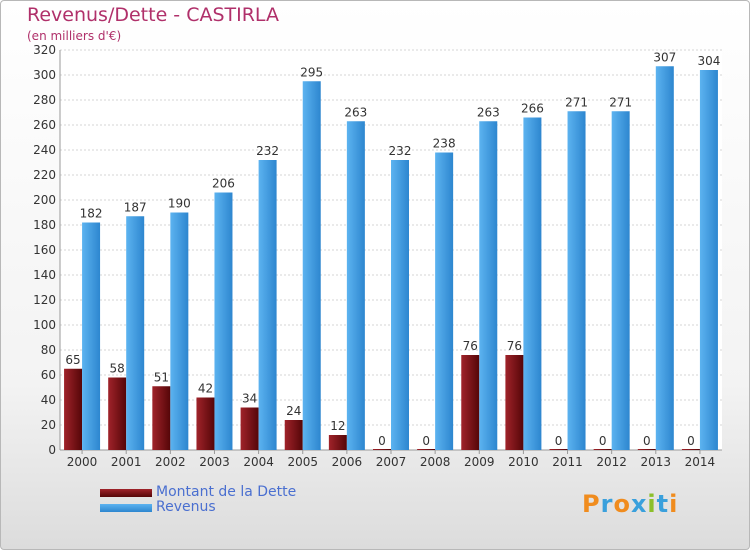 The height and width of the screenshot is (550, 750). I want to click on x-tick-label: 2002, so click(170, 462).